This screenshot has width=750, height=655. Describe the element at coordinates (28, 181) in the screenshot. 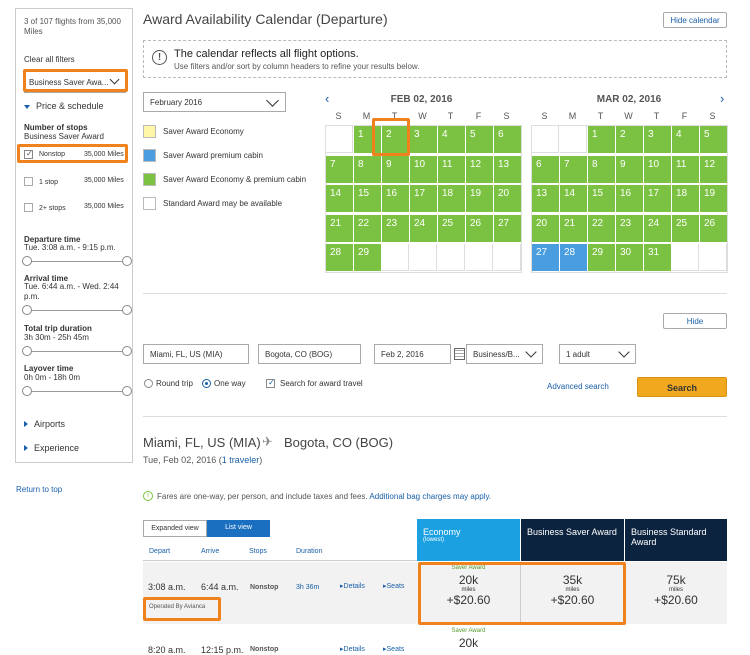

I see `one-stop-checkbox` at that location.